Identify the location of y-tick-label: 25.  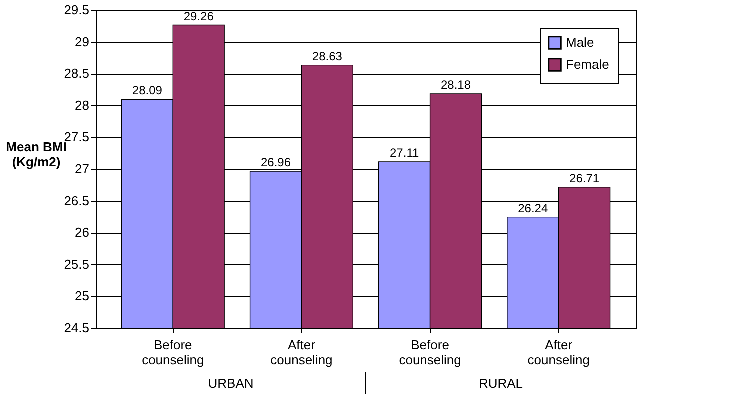
(82, 296).